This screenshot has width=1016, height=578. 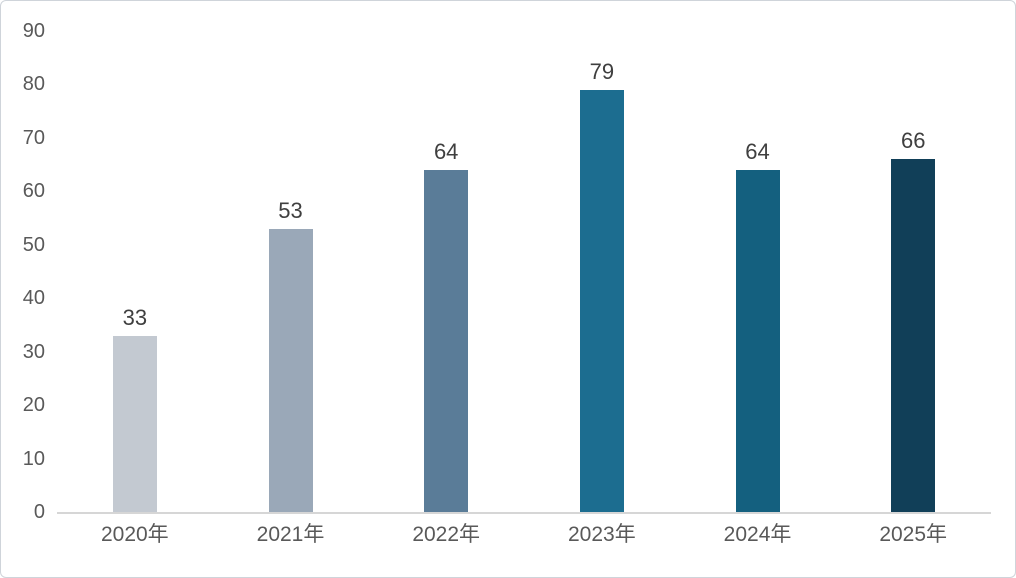 I want to click on x-axis-labels: 2020年 2021年 2022年 2023年 2024年 2025年, so click(x=524, y=534).